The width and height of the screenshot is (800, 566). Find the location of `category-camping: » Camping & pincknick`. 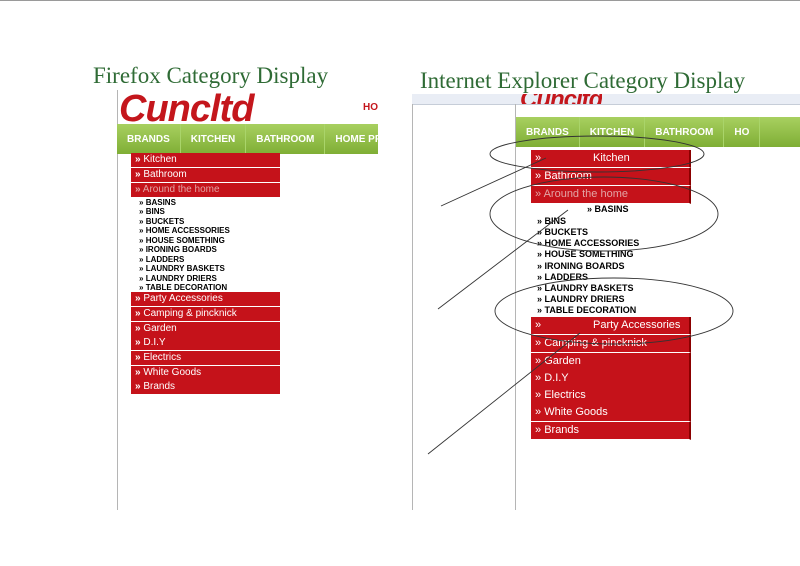

category-camping: » Camping & pincknick is located at coordinates (205, 314).